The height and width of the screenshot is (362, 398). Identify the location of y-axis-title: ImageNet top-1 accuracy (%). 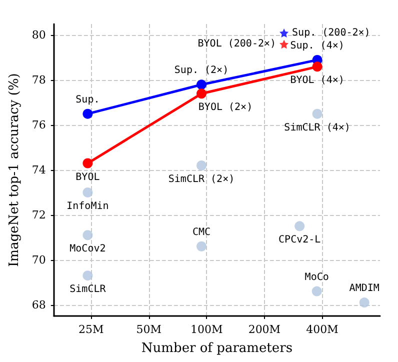
(14, 170).